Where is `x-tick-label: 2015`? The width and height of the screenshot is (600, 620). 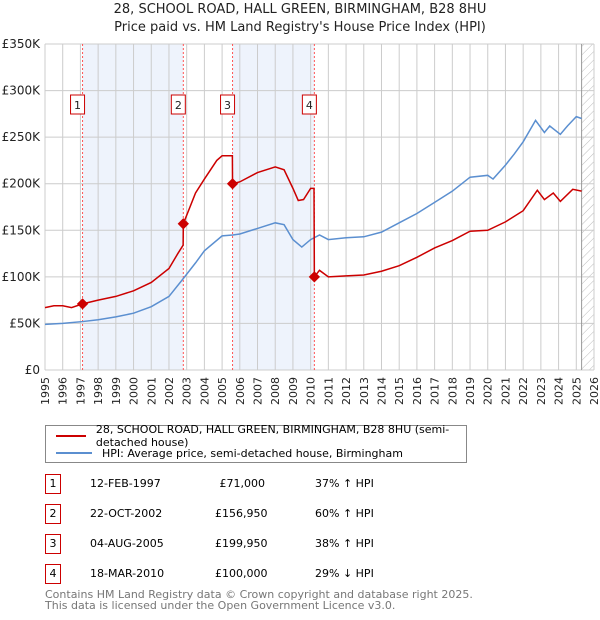 x-tick-label: 2015 is located at coordinates (399, 391).